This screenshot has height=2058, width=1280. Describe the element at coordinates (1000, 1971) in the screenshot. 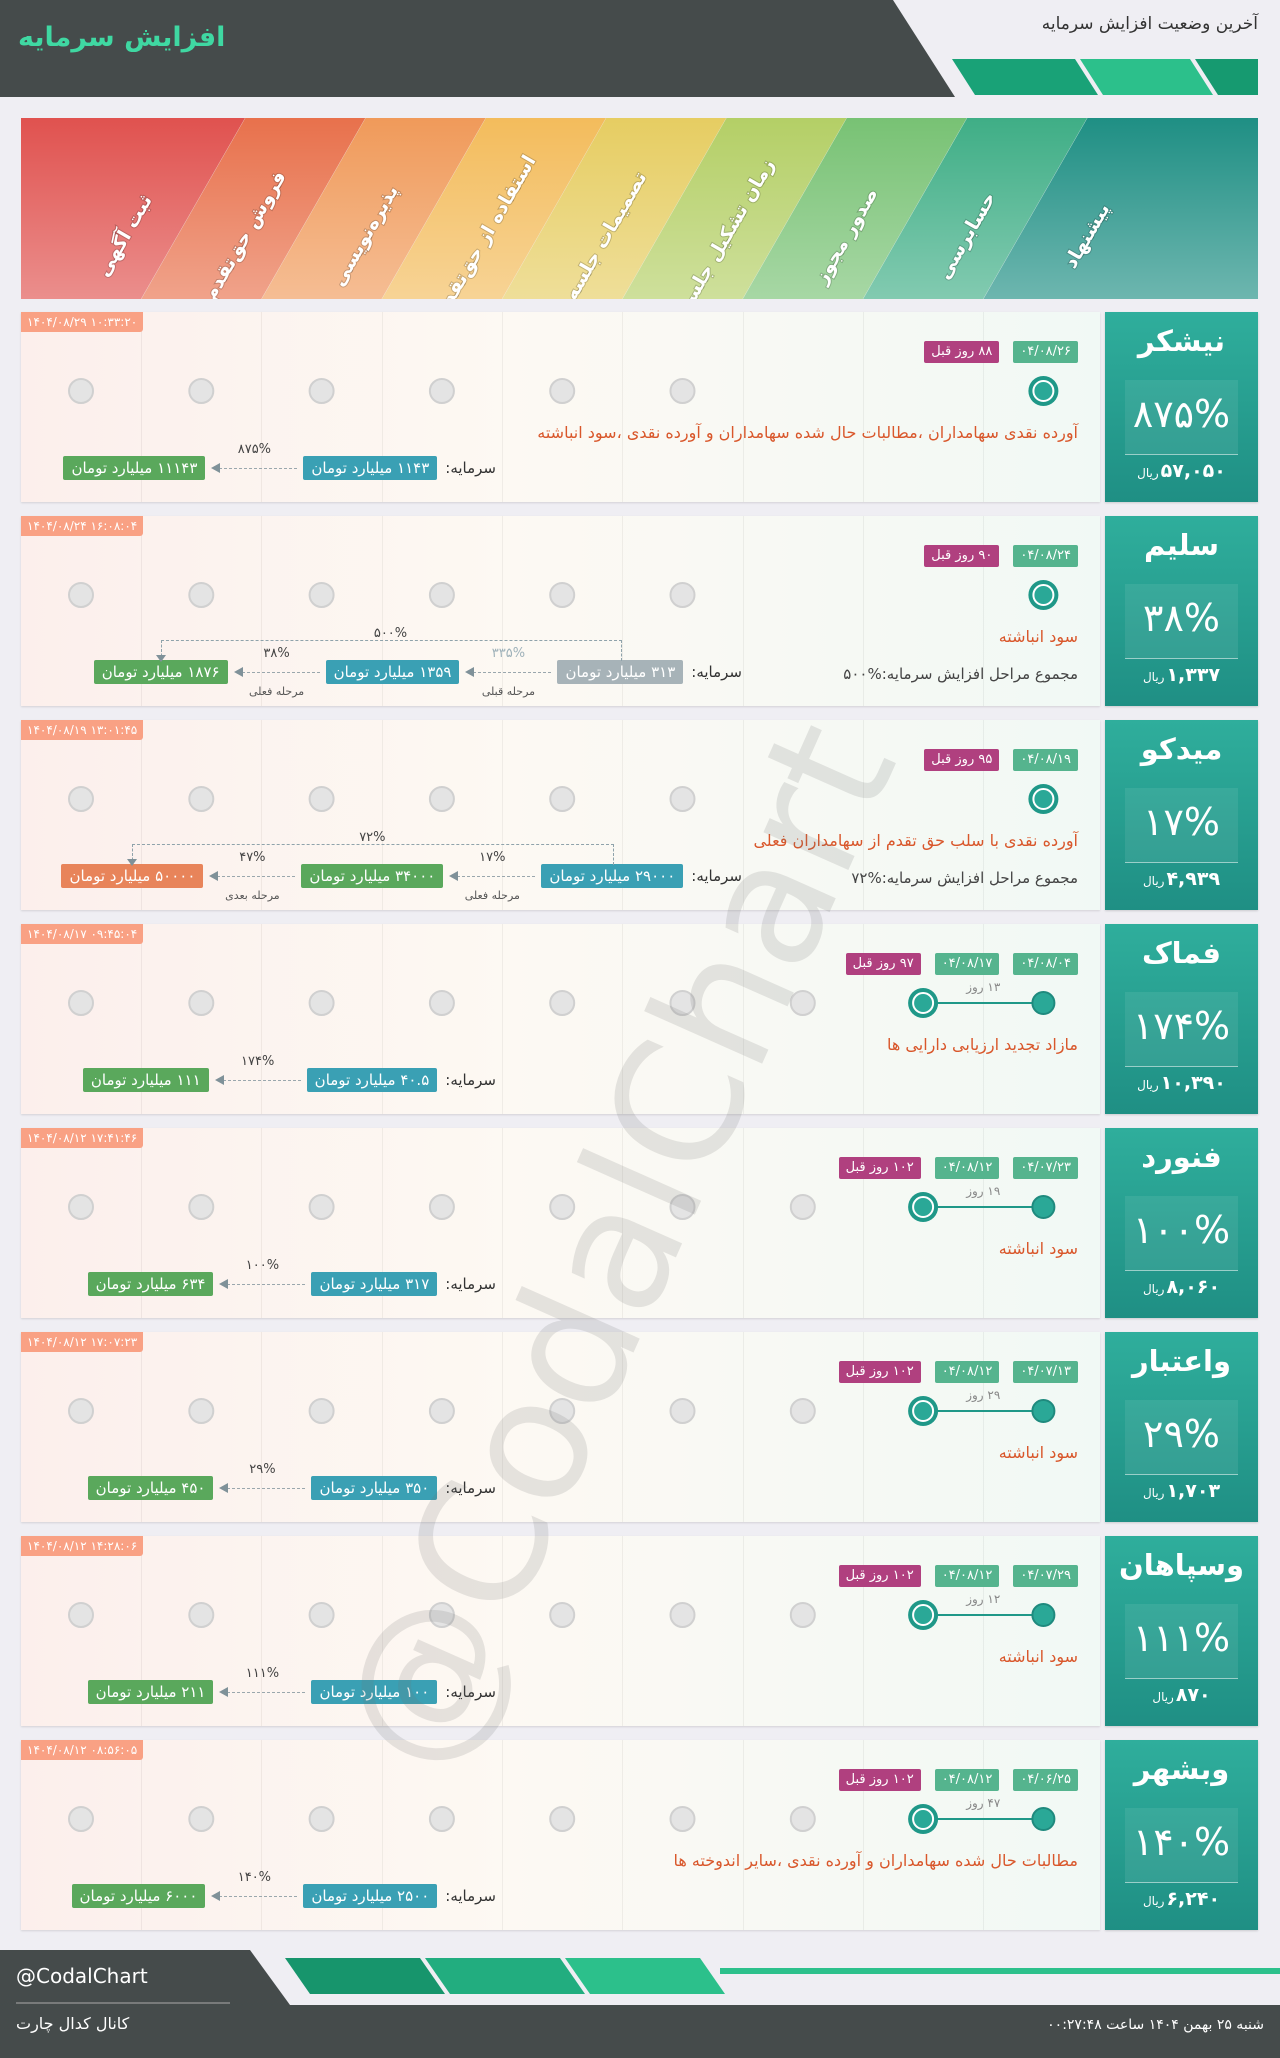

I see `stripe-line` at that location.